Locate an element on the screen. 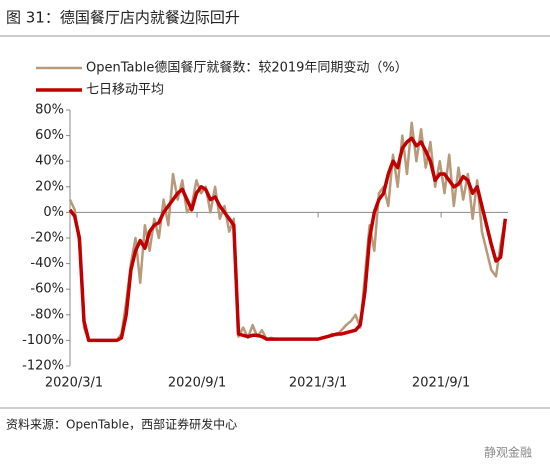 The image size is (550, 476). source: 资料来源：OpenTable，西部证券研发中心 is located at coordinates (121, 424).